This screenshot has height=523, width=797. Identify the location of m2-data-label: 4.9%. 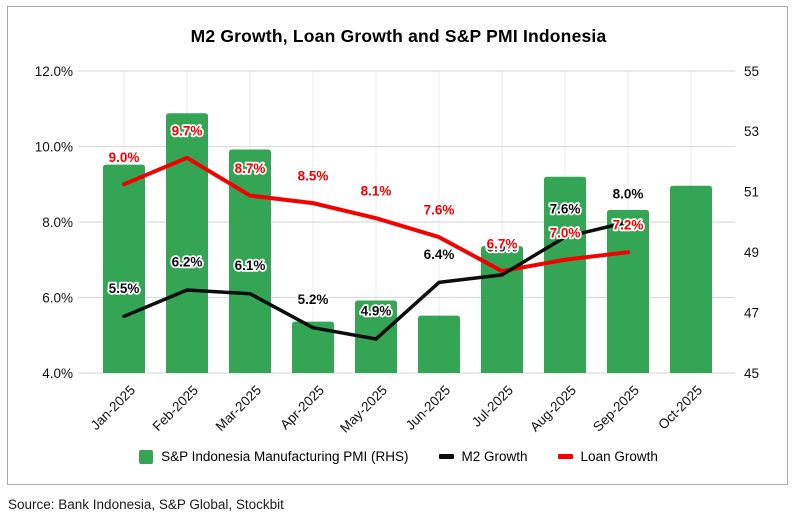
(376, 311).